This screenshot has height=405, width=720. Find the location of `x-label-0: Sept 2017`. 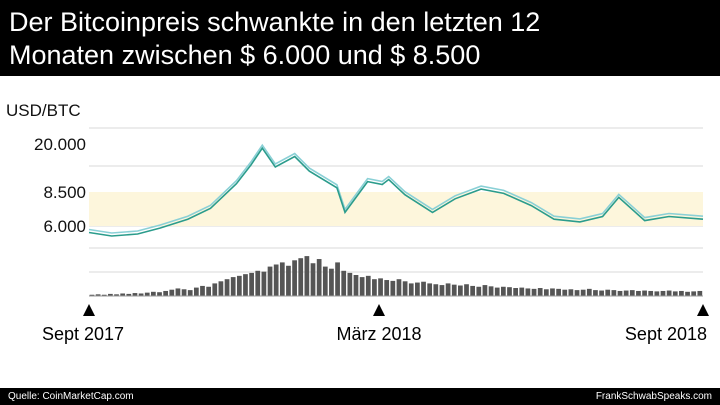

x-label-0: Sept 2017 is located at coordinates (83, 334).